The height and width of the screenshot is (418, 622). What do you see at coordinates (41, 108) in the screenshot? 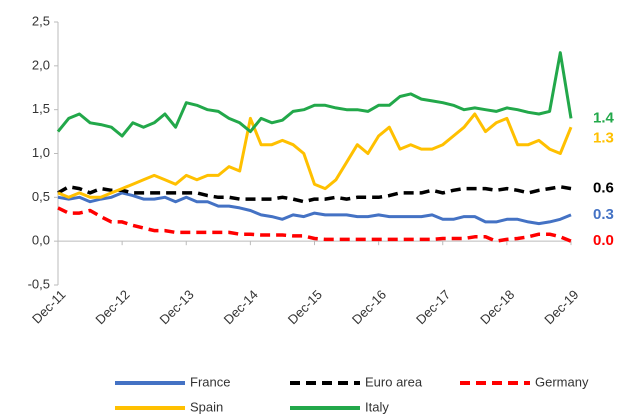
I see `y-tick-label: 1,5` at bounding box center [41, 108].